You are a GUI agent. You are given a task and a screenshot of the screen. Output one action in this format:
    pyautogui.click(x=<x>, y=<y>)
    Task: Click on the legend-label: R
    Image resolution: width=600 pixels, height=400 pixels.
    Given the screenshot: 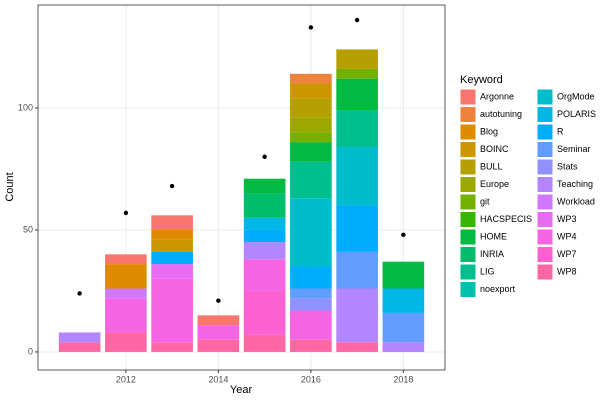 What is the action you would take?
    pyautogui.click(x=560, y=131)
    